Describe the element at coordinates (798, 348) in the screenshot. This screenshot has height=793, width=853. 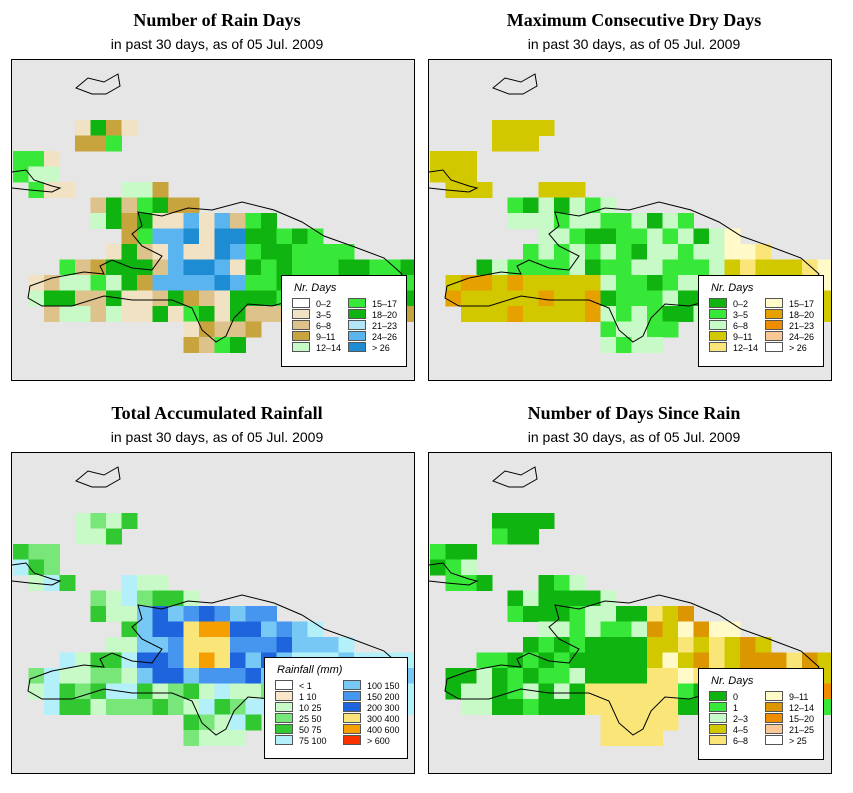
I see `legend-label: > 26` at that location.